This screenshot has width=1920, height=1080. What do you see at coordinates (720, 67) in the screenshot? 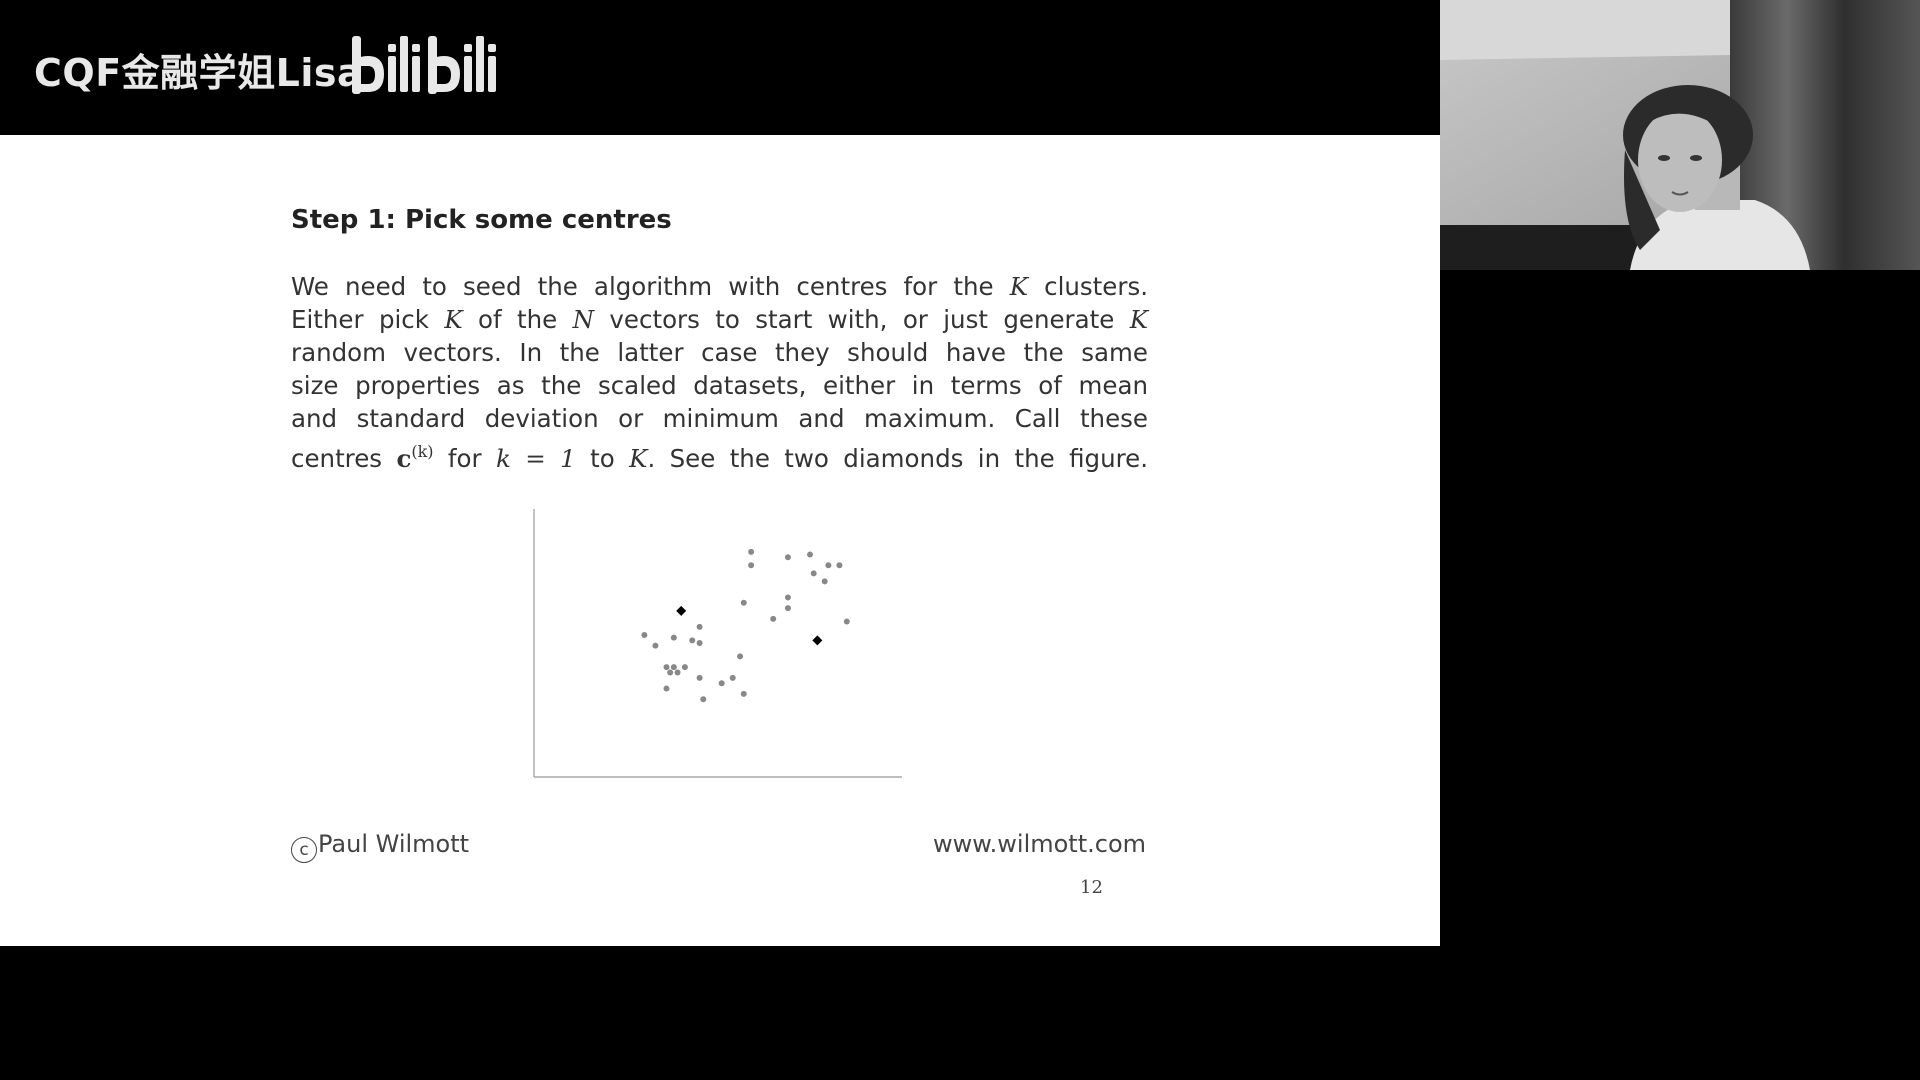
I see `video-top-bar: CQF金融学姐Lisa` at bounding box center [720, 67].